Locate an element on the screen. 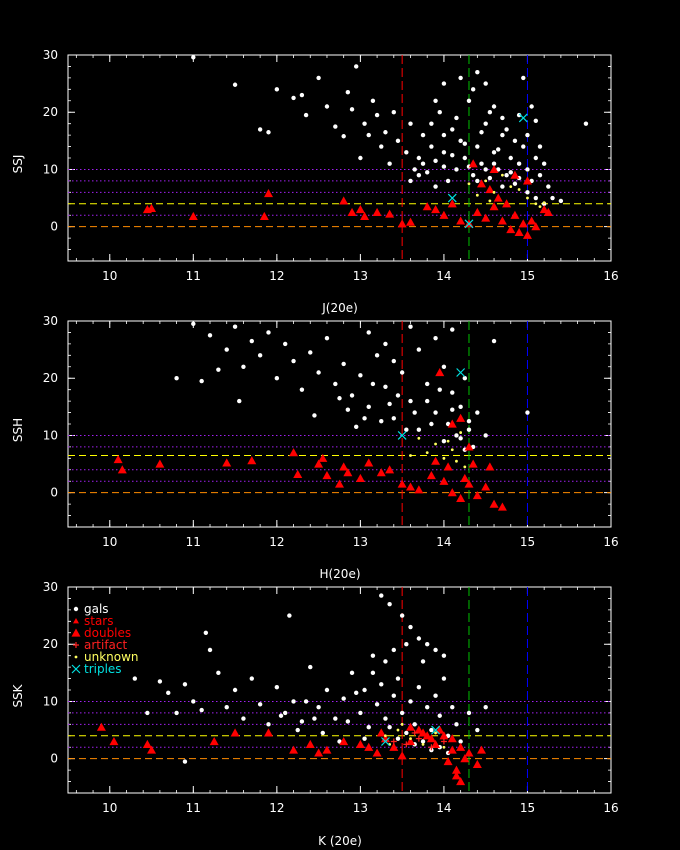 The width and height of the screenshot is (680, 850). panel-j-ytick-label: 20 is located at coordinates (50, 112).